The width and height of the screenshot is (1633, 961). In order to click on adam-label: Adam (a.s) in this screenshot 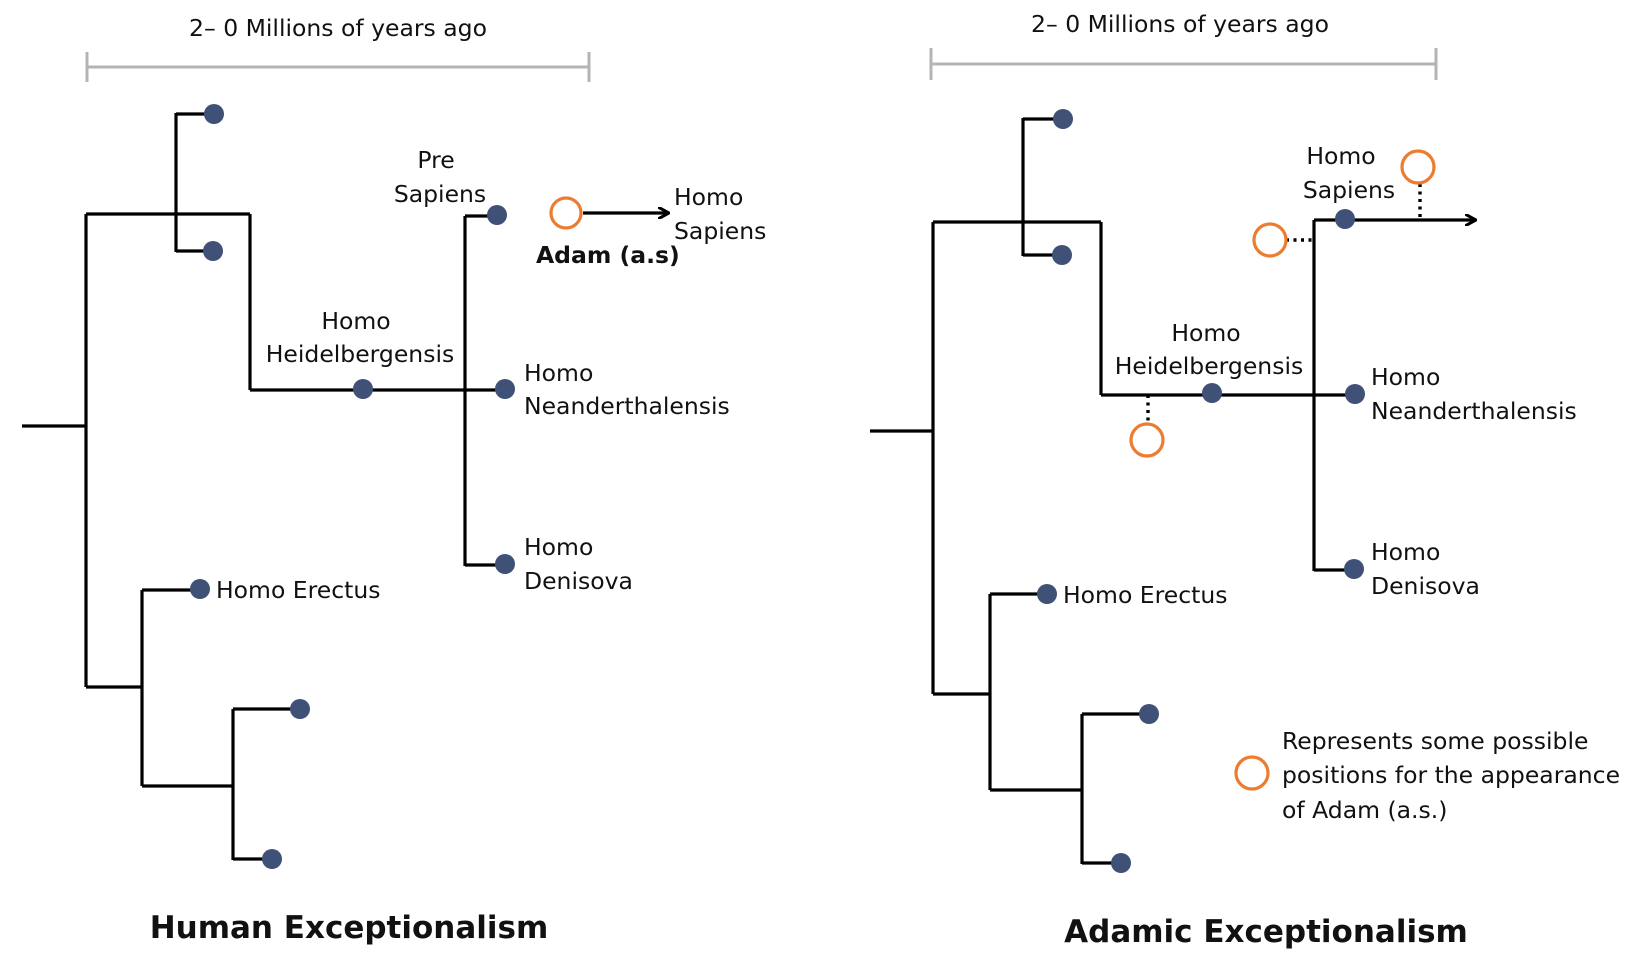, I will do `click(608, 255)`.